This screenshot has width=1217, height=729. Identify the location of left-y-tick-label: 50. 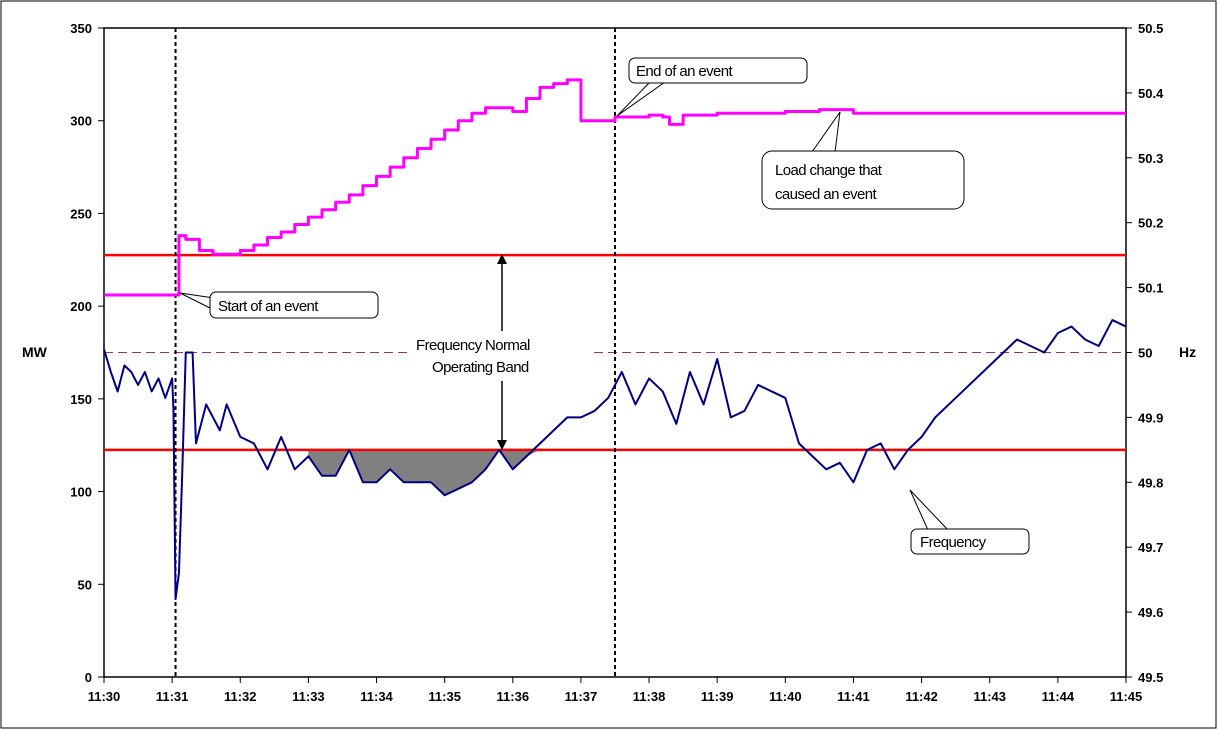
(85, 584).